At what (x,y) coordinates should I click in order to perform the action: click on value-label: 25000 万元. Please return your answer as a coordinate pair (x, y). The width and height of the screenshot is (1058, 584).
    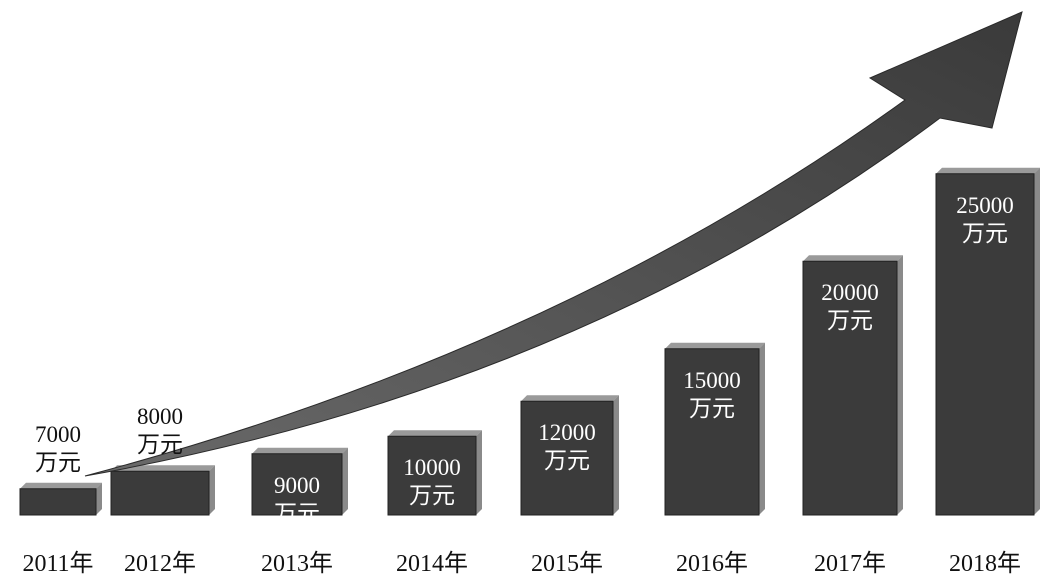
    Looking at the image, I should click on (985, 219).